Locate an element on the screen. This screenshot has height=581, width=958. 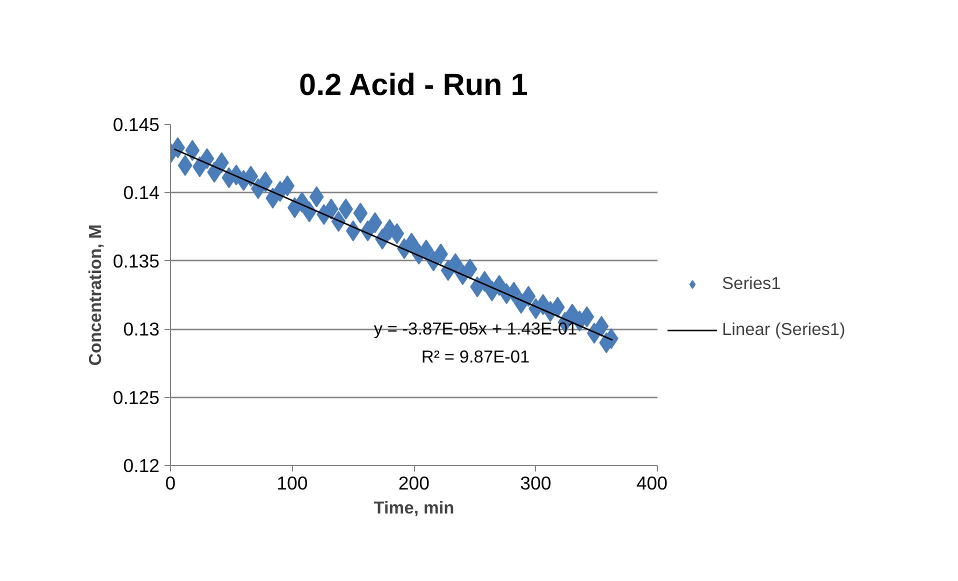
y-axis-title: Concentration, M is located at coordinates (94, 295).